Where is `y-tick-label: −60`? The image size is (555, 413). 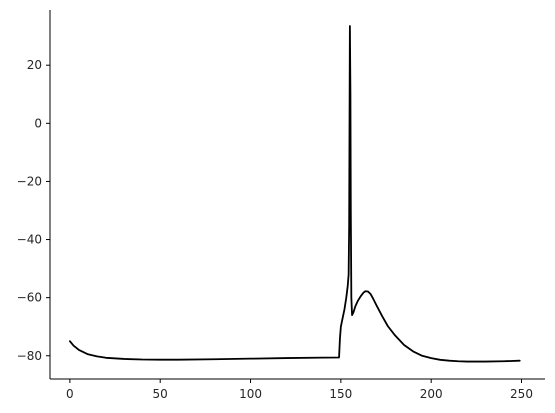 y-tick-label: −60 is located at coordinates (29, 298).